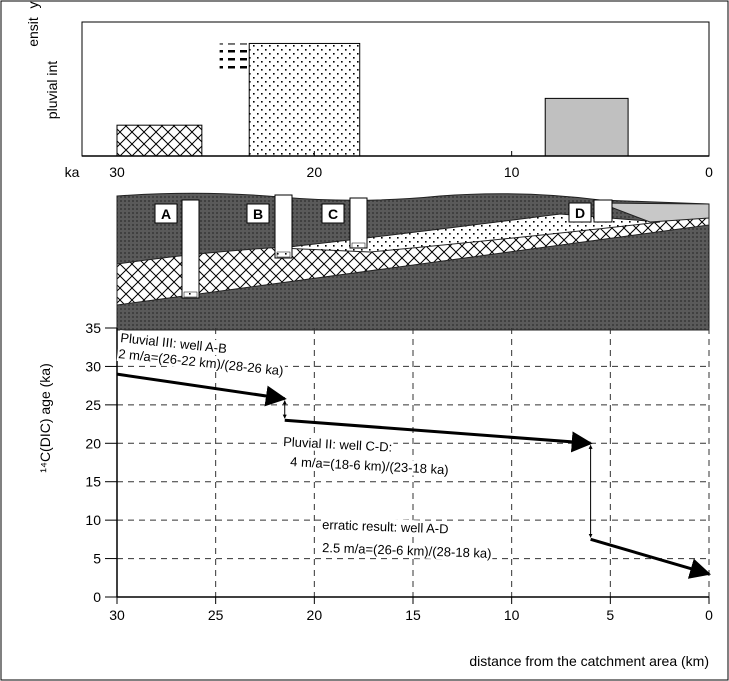 The height and width of the screenshot is (681, 729). What do you see at coordinates (97, 559) in the screenshot?
I see `y-tick-label: 5` at bounding box center [97, 559].